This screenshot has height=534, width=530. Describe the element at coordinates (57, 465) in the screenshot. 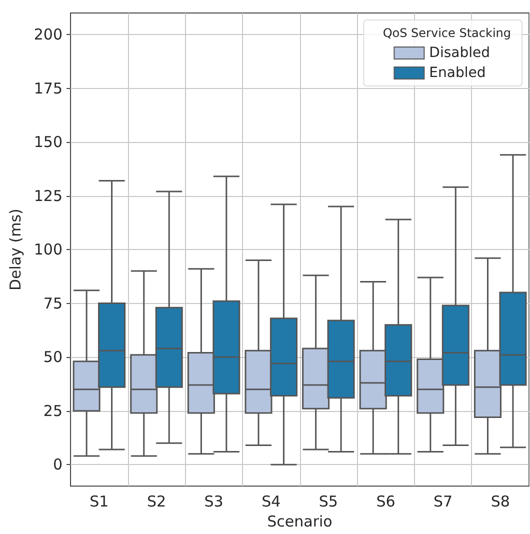

I see `y-tick-label: 0` at that location.